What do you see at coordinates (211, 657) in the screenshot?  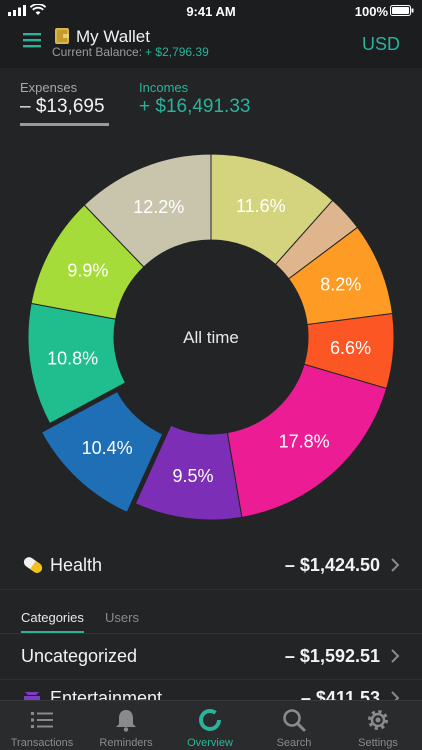 I see `category-row: Uncategorized – $1,592.51` at bounding box center [211, 657].